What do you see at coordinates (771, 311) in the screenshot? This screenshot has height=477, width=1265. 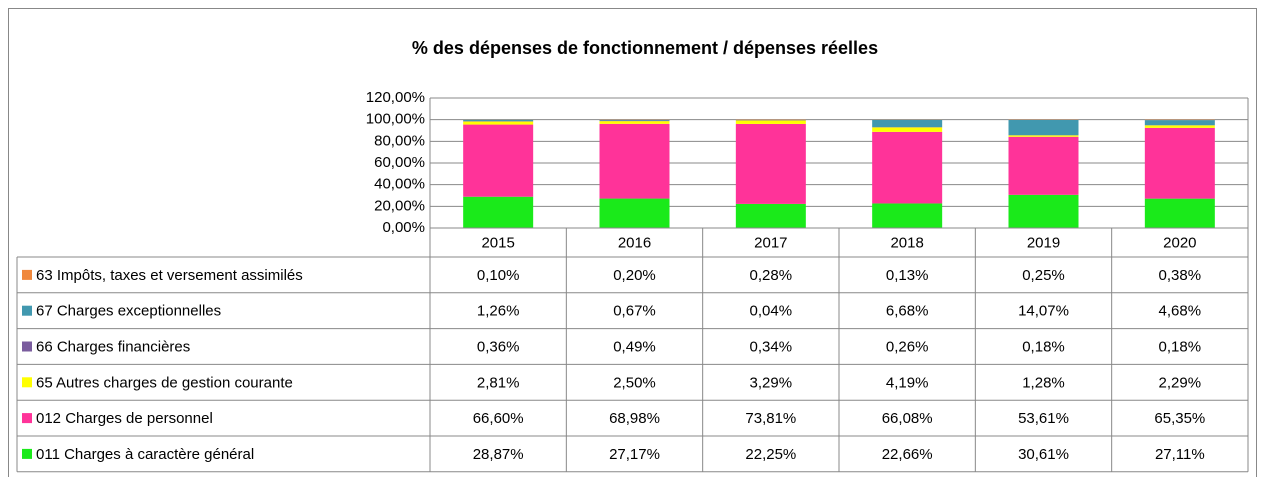 I see `table-cell: 0,04%` at bounding box center [771, 311].